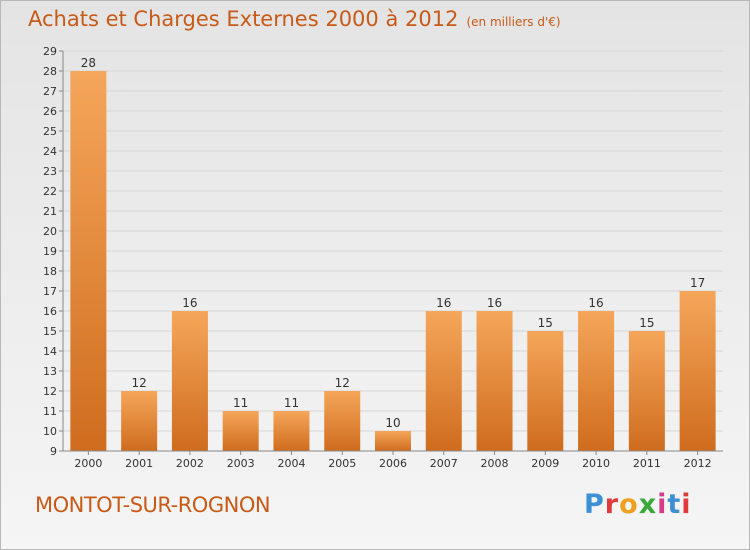 This screenshot has width=750, height=550. What do you see at coordinates (50, 331) in the screenshot?
I see `y-tick-label: 15` at bounding box center [50, 331].